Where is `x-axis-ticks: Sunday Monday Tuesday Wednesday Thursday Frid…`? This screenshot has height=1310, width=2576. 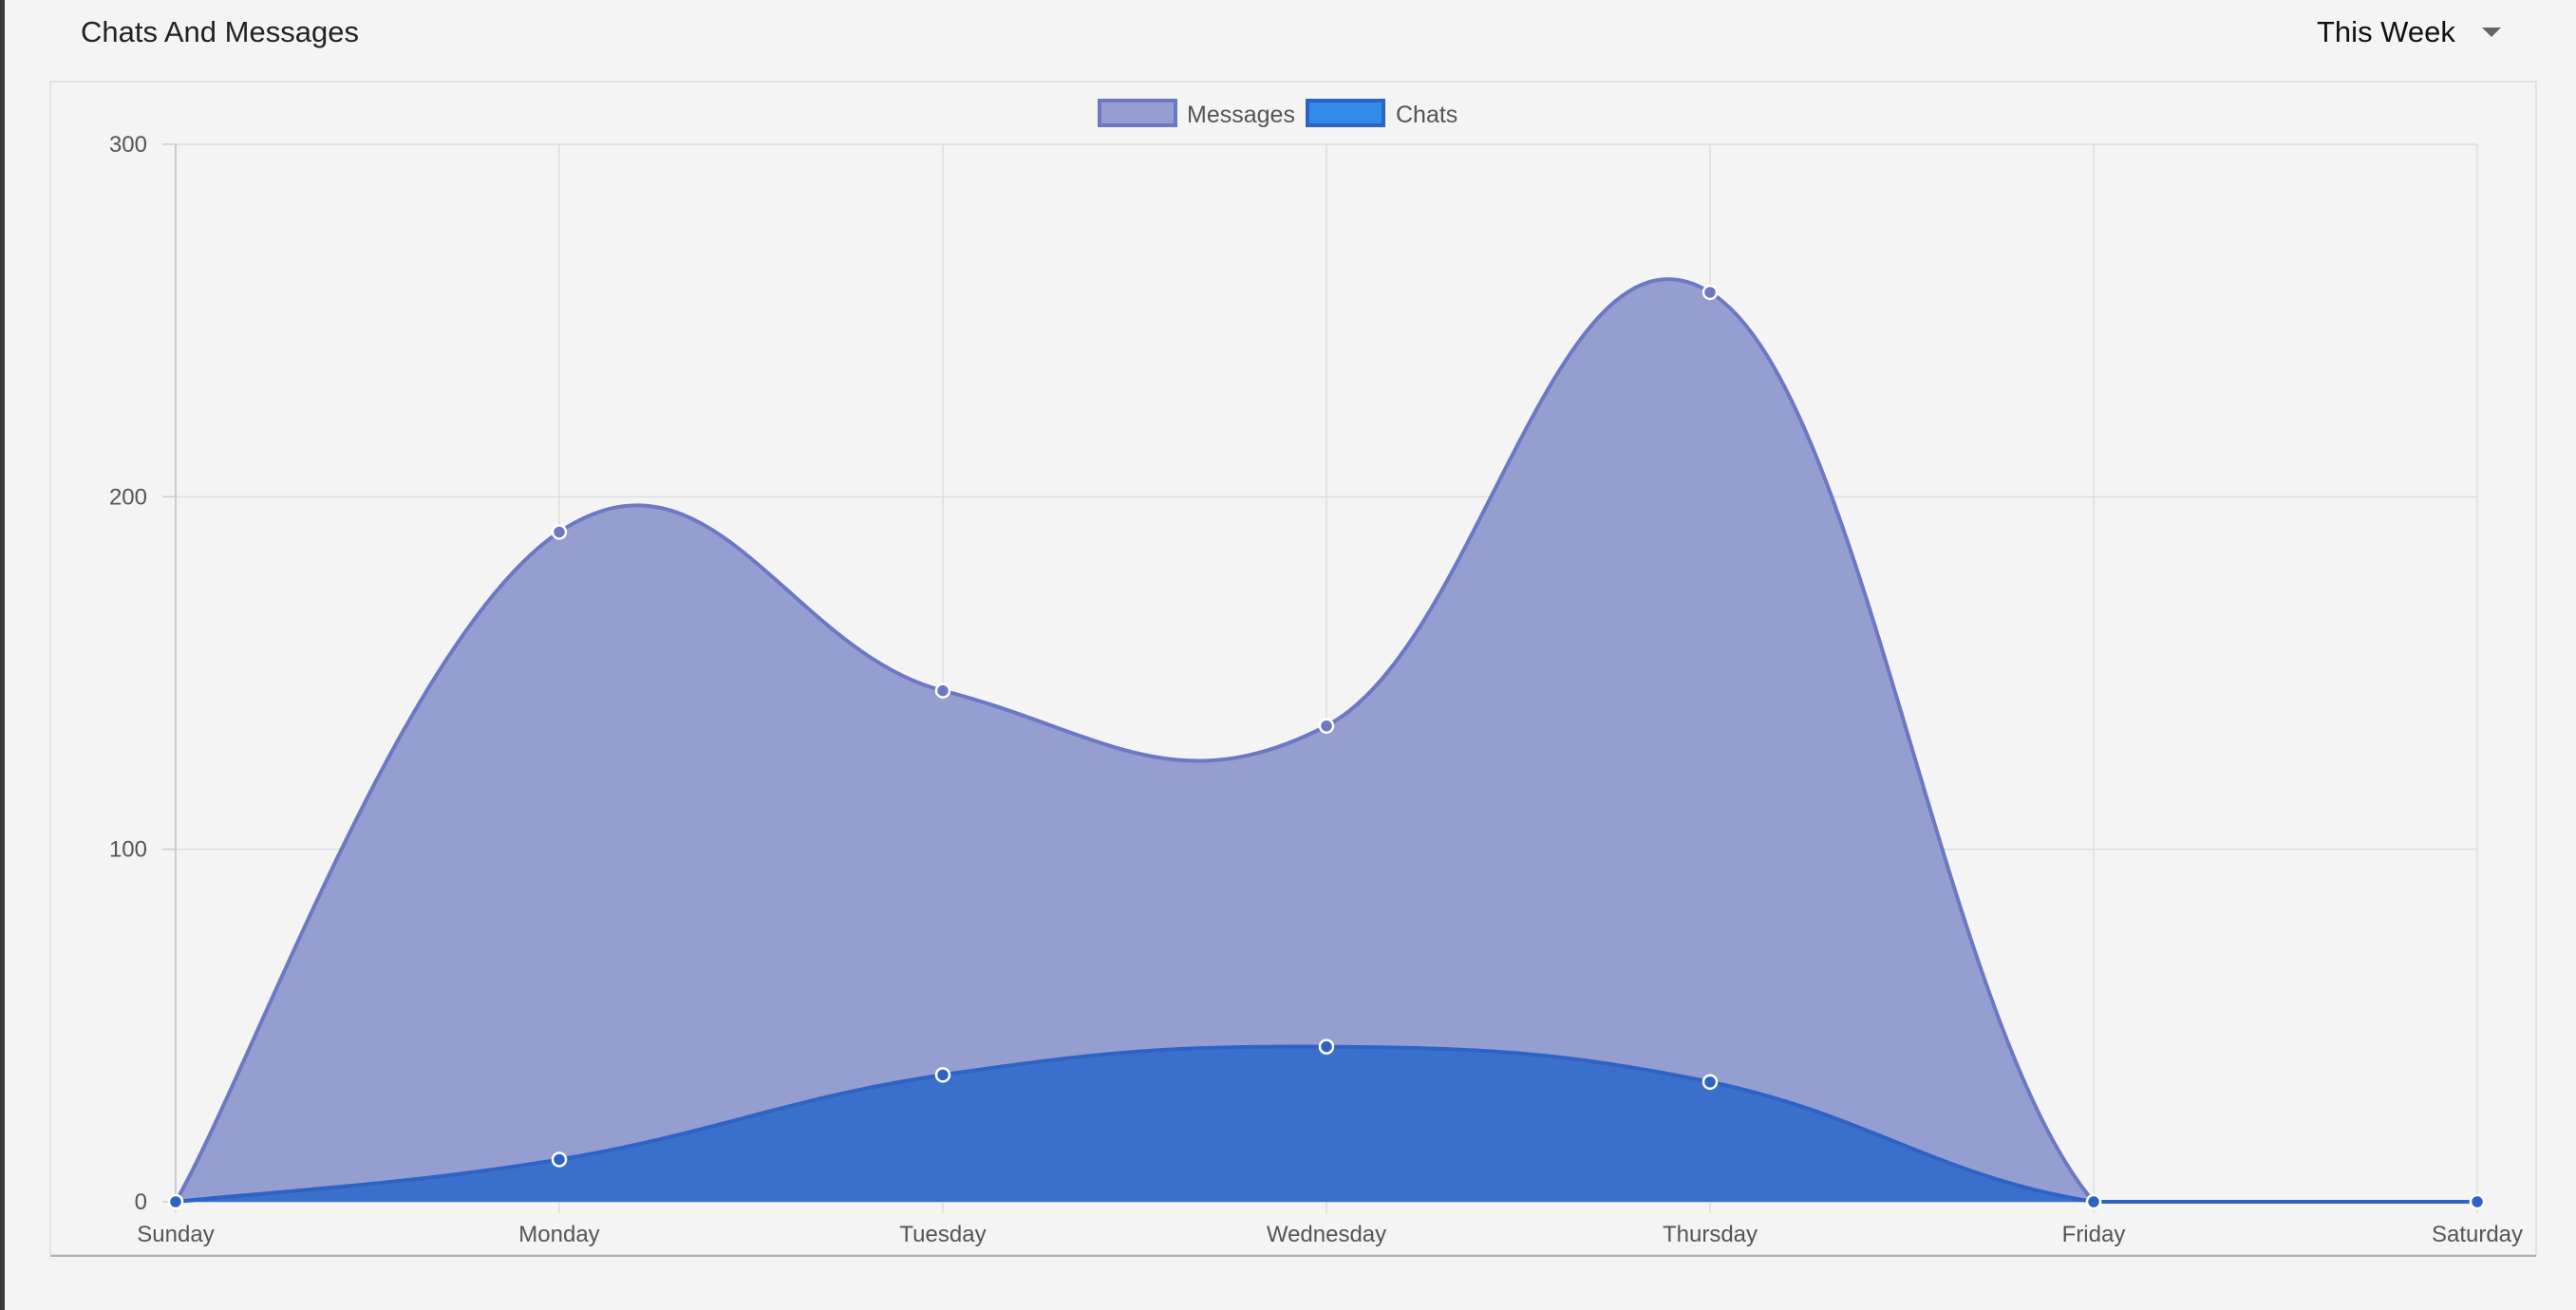
x-axis-ticks: Sunday Monday Tuesday Wednesday Thursday Frid… is located at coordinates (1330, 1234).